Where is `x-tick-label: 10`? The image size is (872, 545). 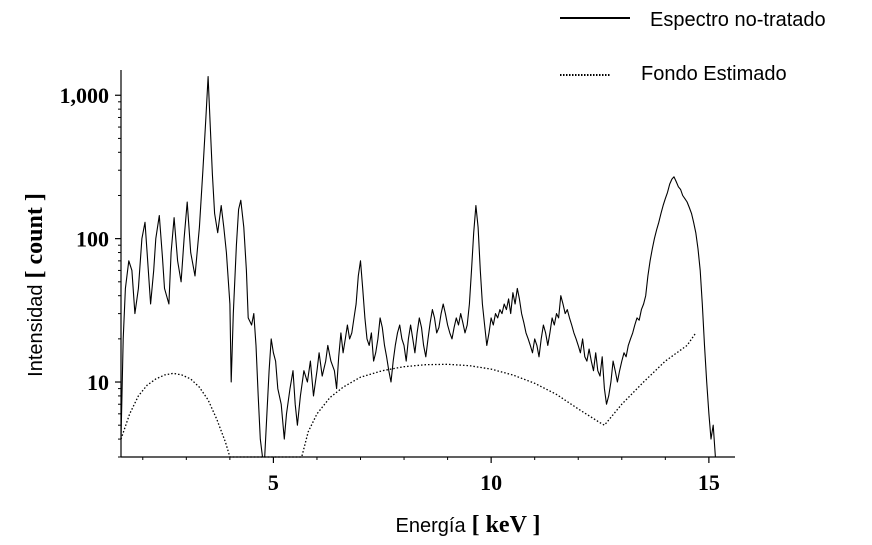 x-tick-label: 10 is located at coordinates (491, 482).